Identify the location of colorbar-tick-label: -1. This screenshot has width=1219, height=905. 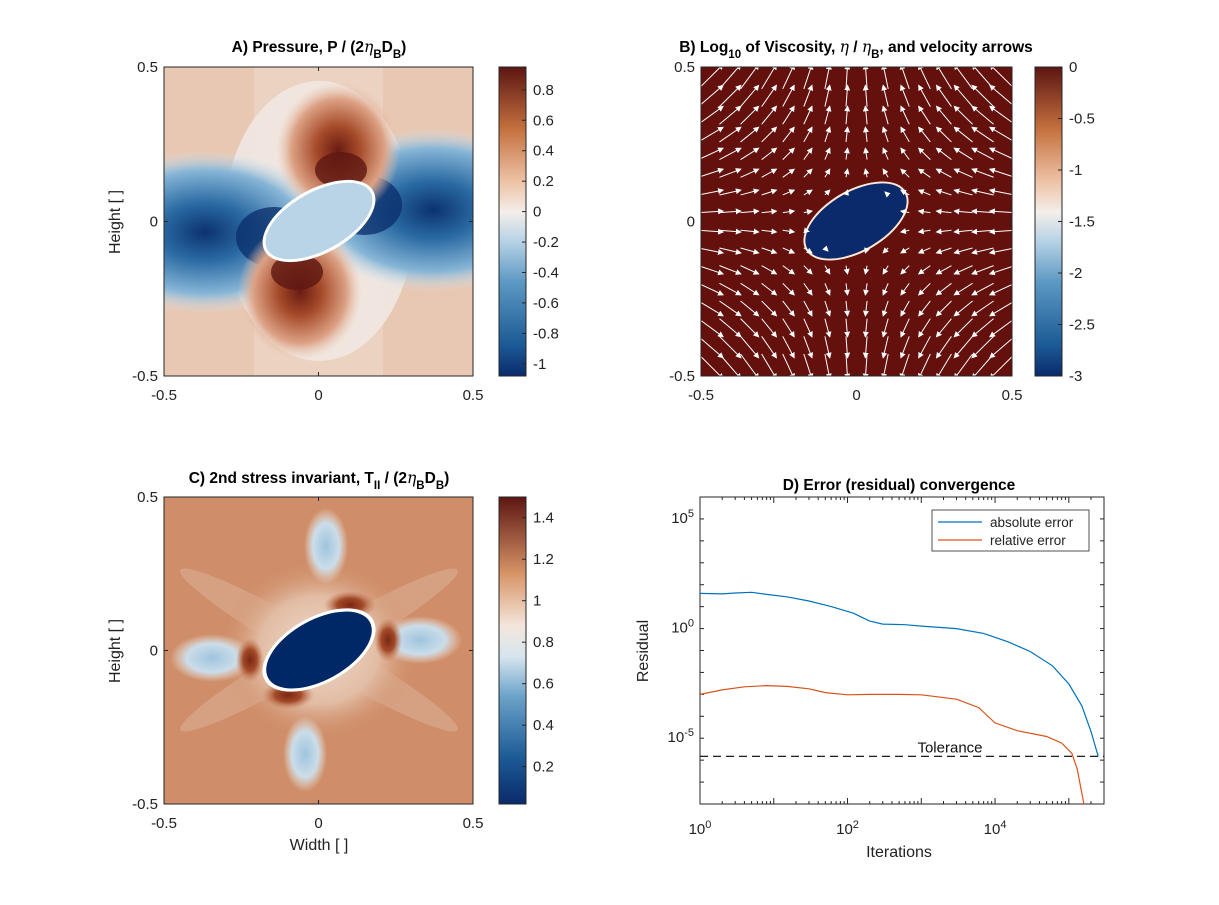
(1075, 170).